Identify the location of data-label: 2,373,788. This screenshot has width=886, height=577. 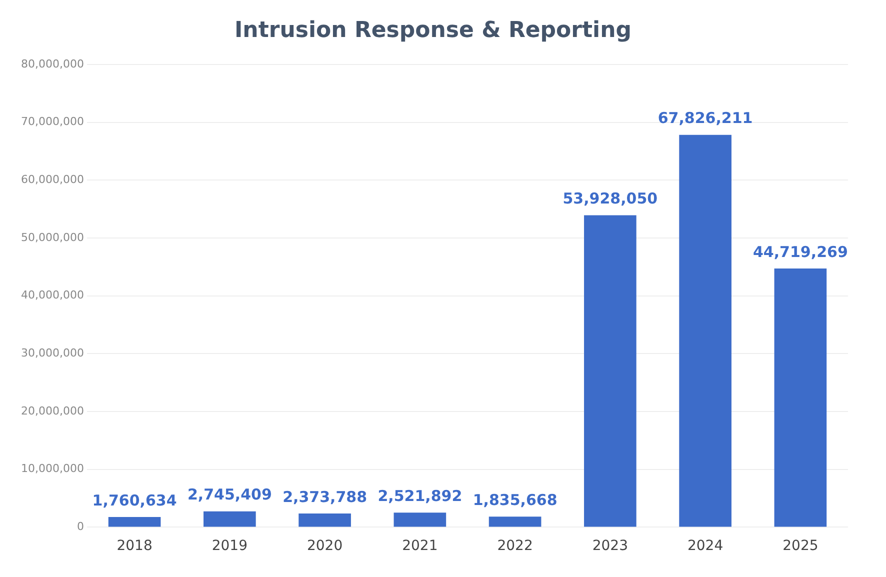
(325, 497).